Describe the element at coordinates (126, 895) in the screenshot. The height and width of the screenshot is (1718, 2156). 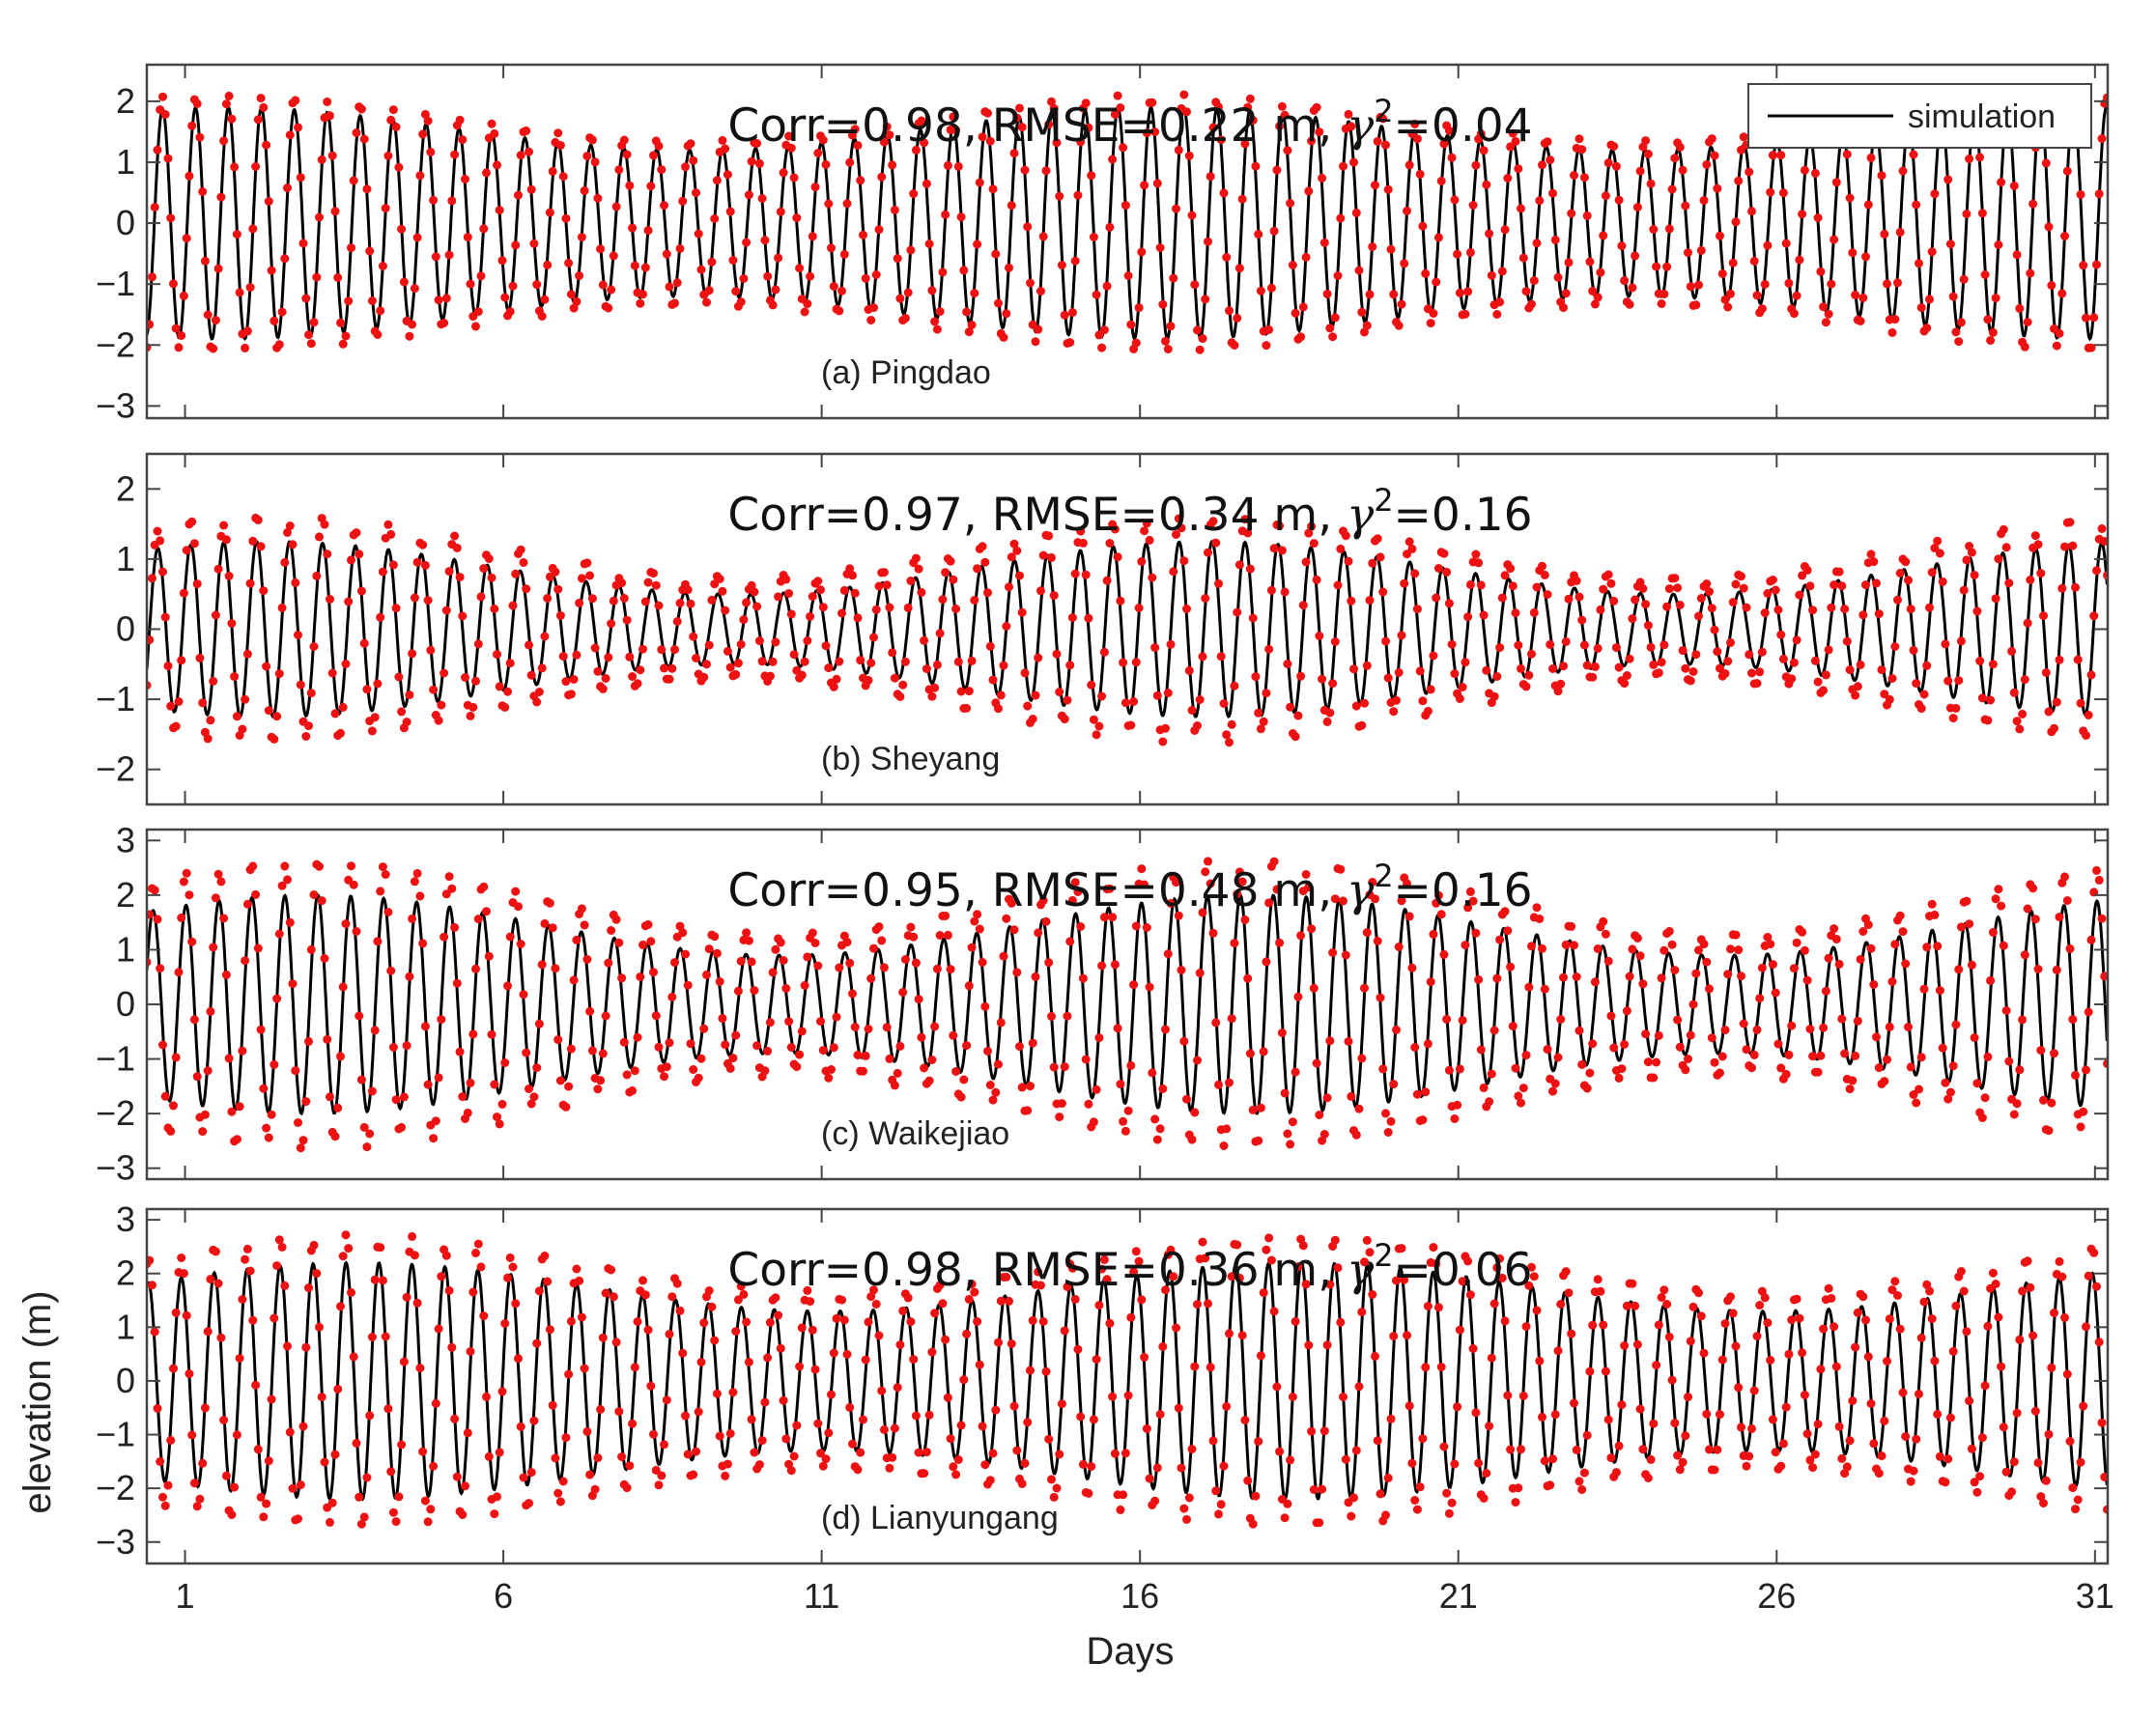
I see `y-tick-label: 2` at that location.